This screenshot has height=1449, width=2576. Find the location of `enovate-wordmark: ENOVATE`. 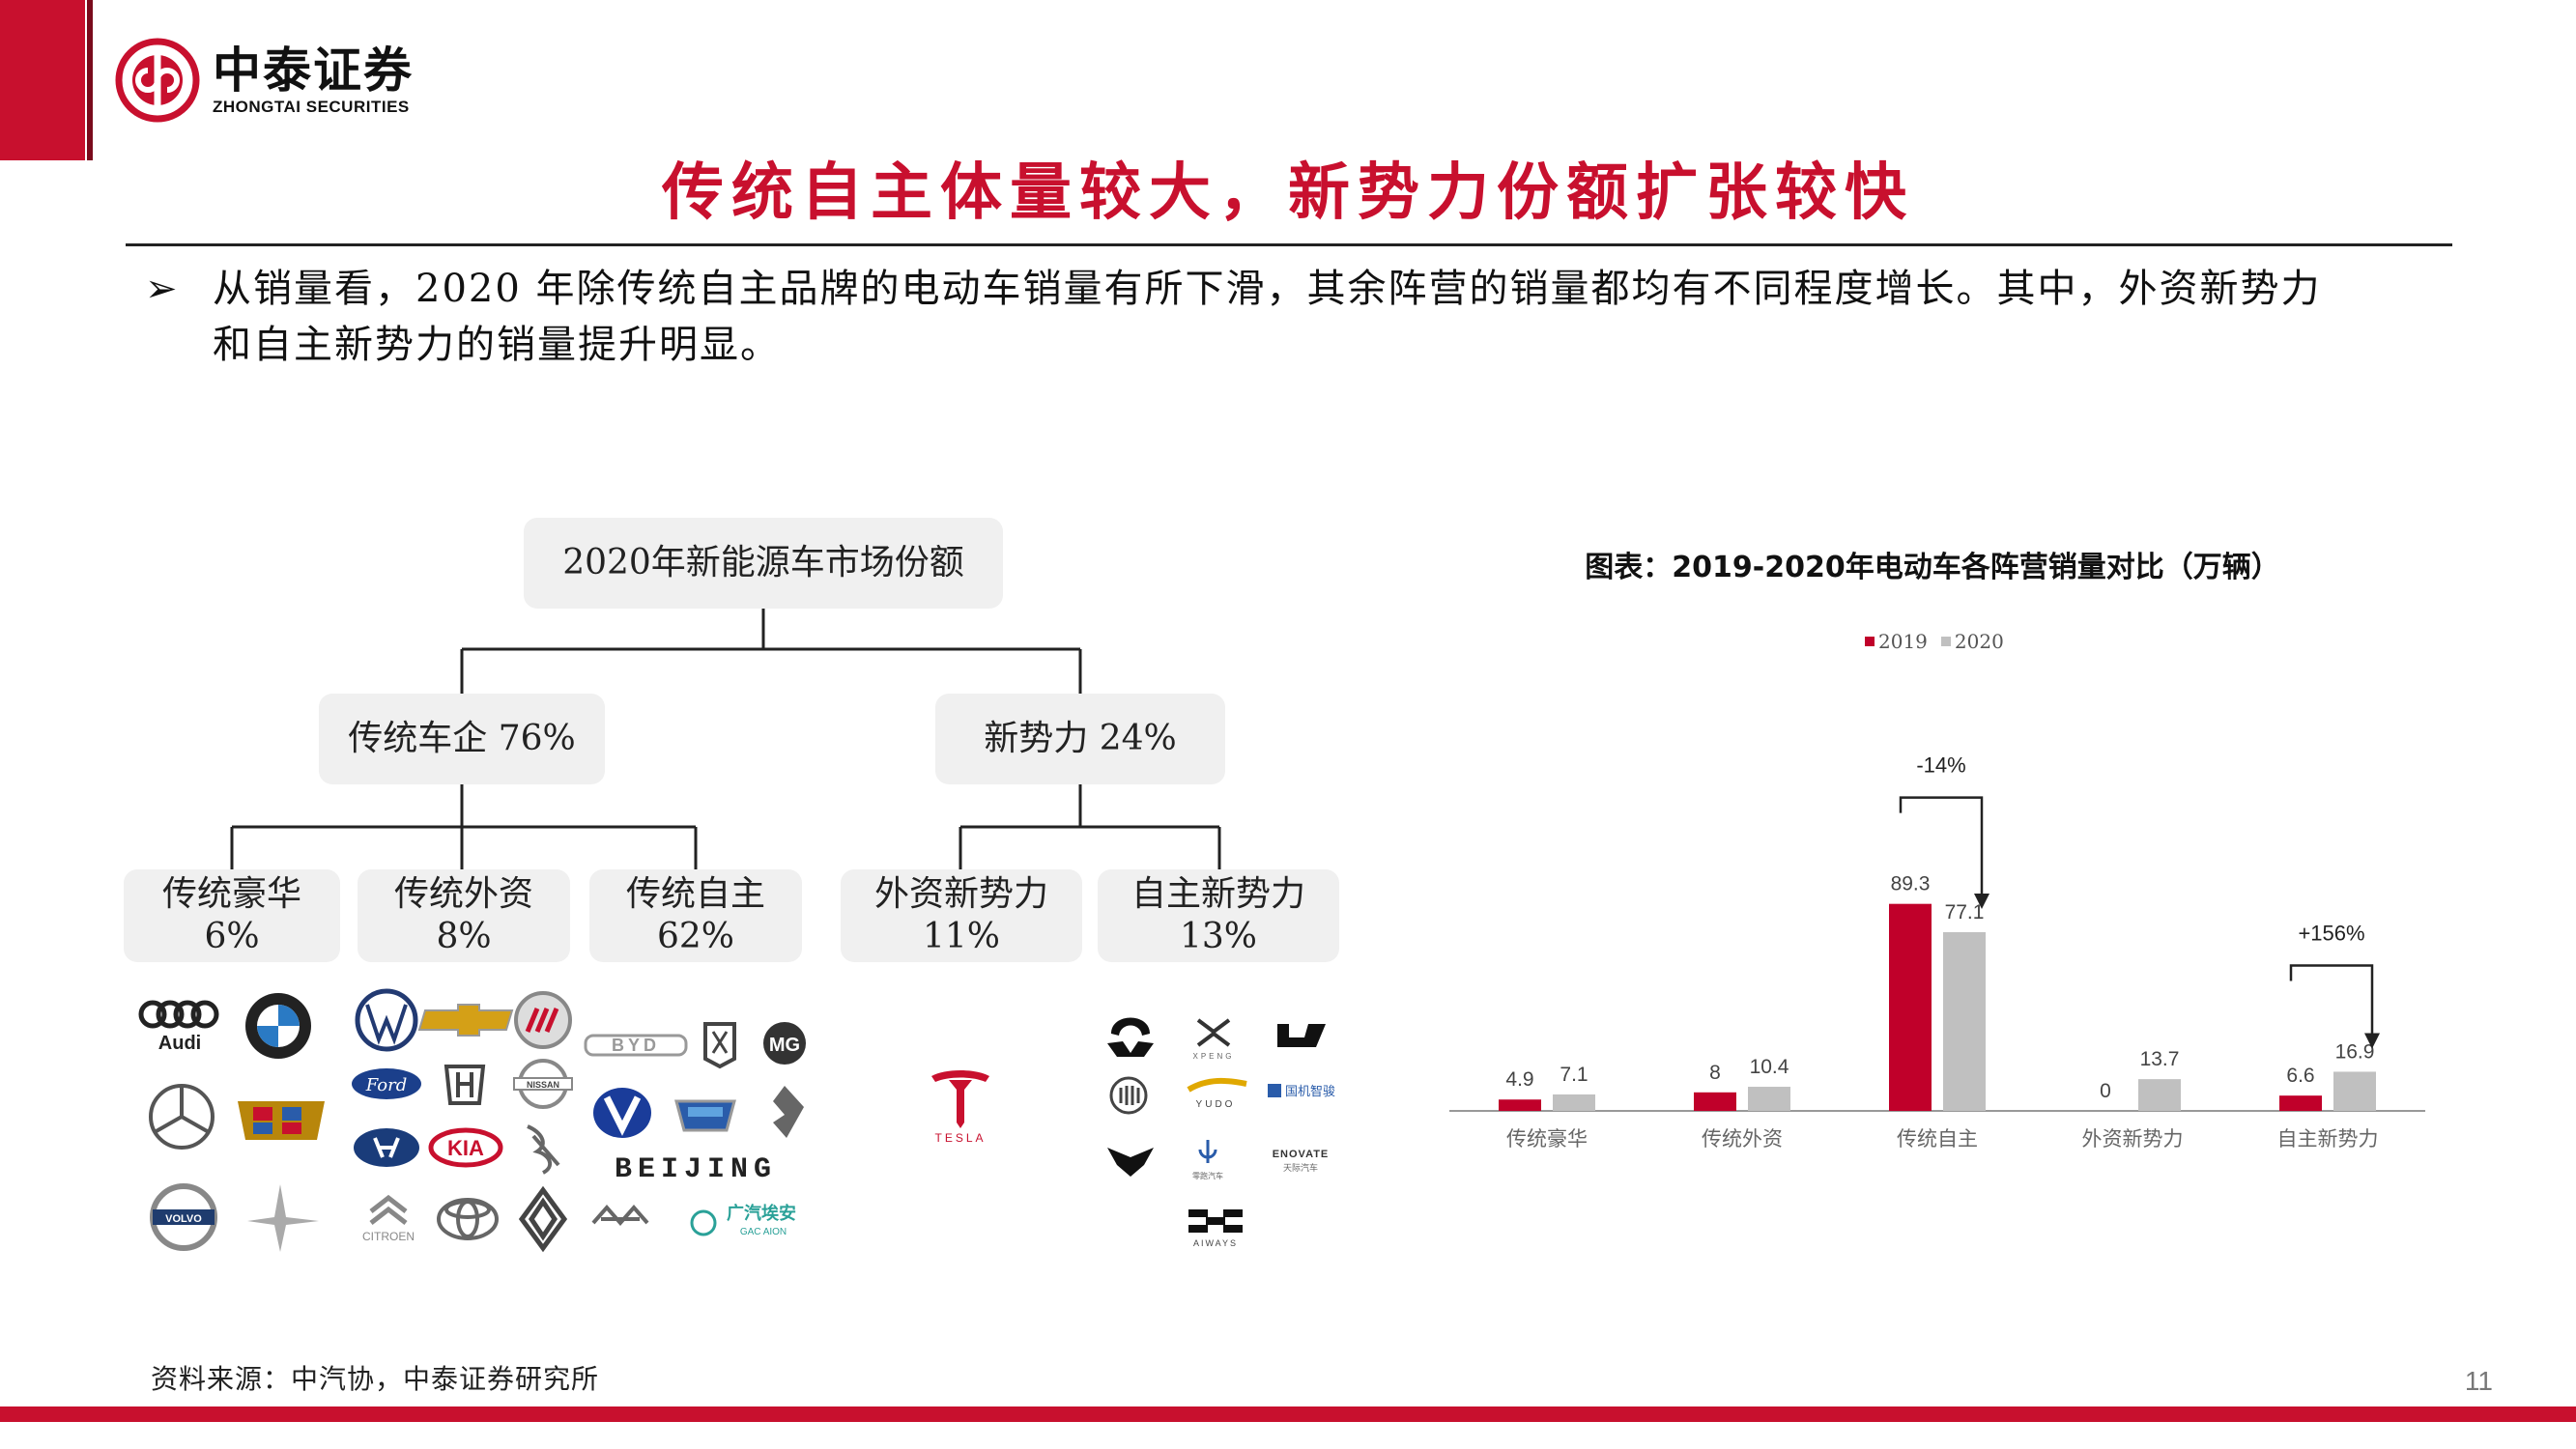

enovate-wordmark: ENOVATE is located at coordinates (1302, 1154).